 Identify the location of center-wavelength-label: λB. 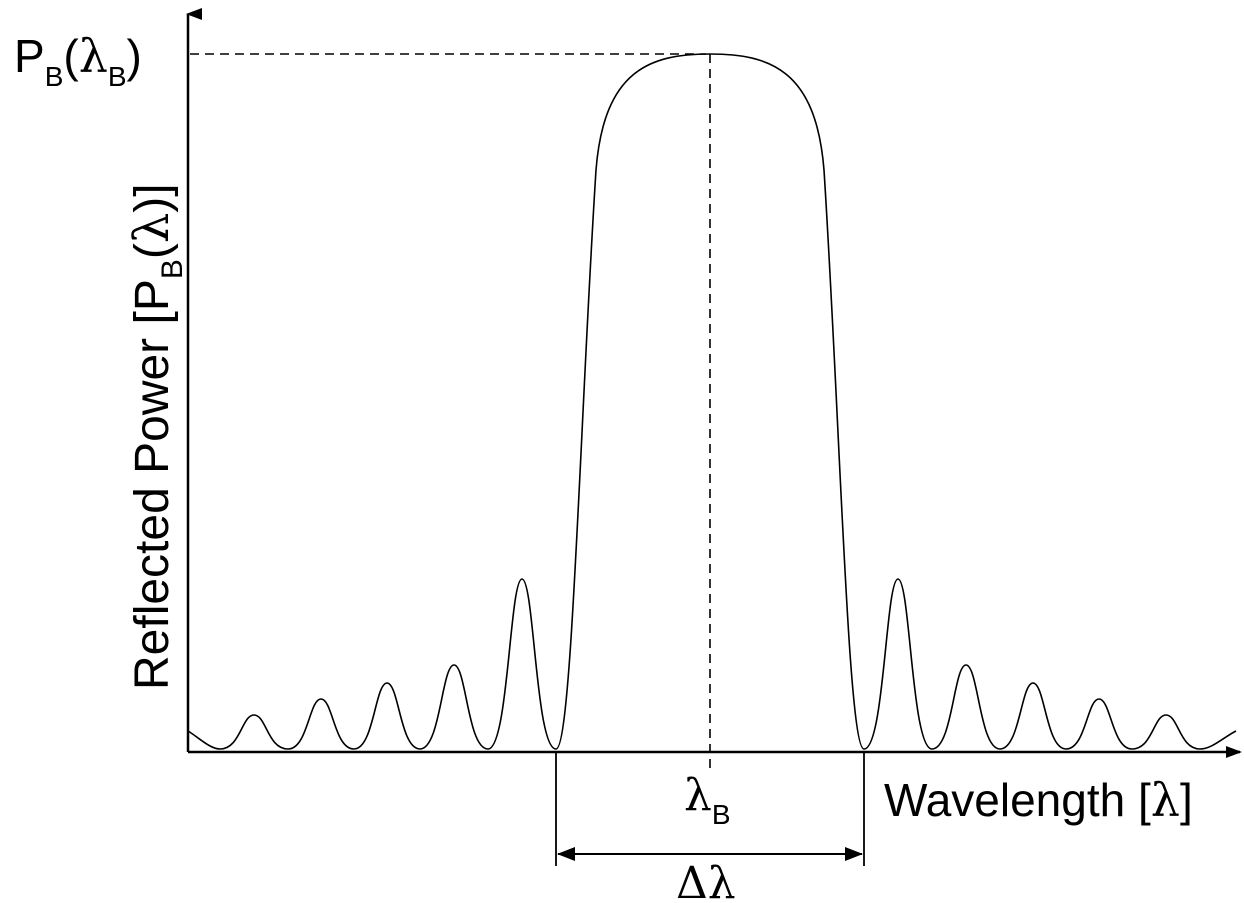
(707, 800).